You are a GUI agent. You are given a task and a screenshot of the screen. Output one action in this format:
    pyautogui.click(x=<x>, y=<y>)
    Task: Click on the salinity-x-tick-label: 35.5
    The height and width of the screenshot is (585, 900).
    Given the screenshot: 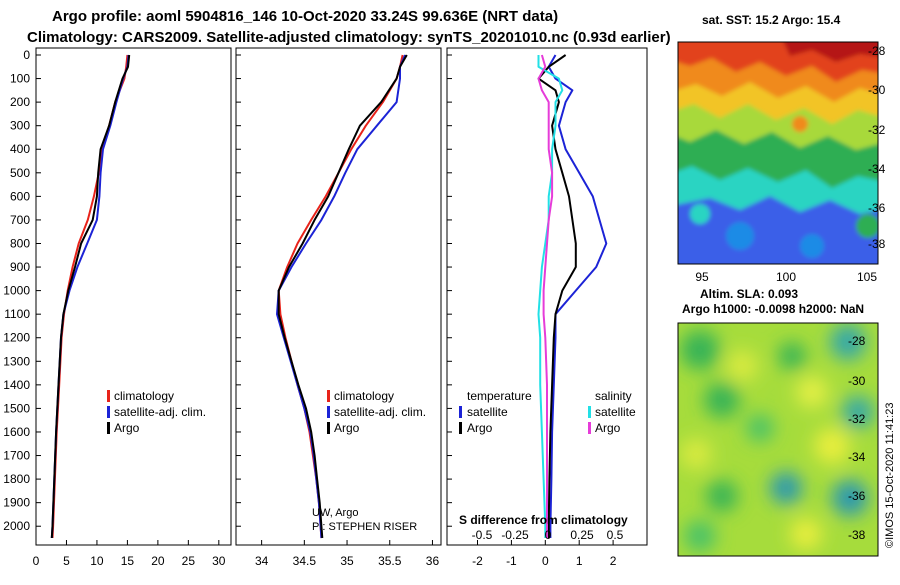 What is the action you would take?
    pyautogui.click(x=390, y=561)
    